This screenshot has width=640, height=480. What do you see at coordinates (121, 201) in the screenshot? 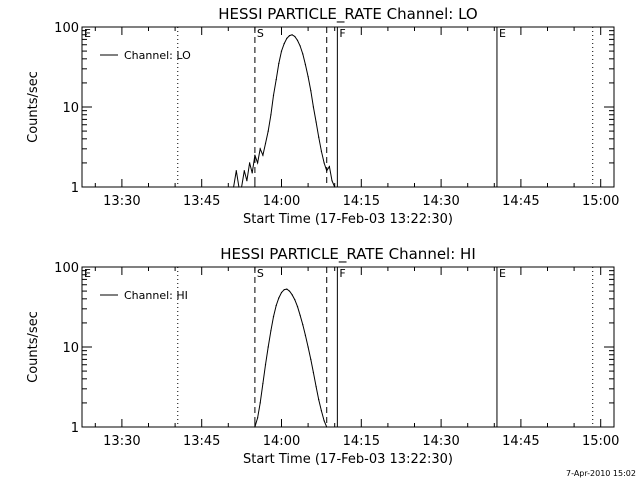
I see `x-tick-label: 13:30` at bounding box center [121, 201].